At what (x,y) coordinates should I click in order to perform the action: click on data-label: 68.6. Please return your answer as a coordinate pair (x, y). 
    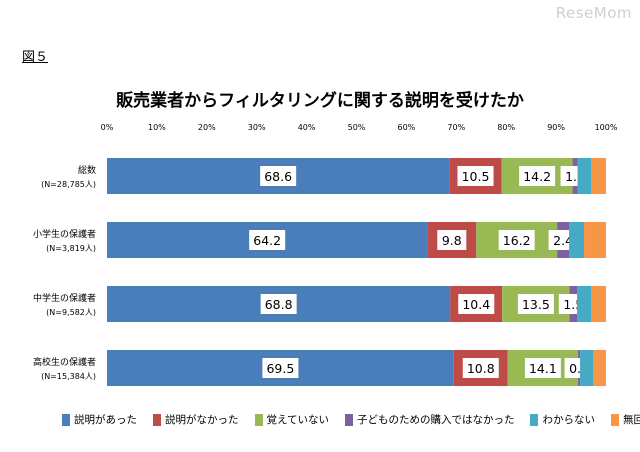
    Looking at the image, I should click on (278, 176).